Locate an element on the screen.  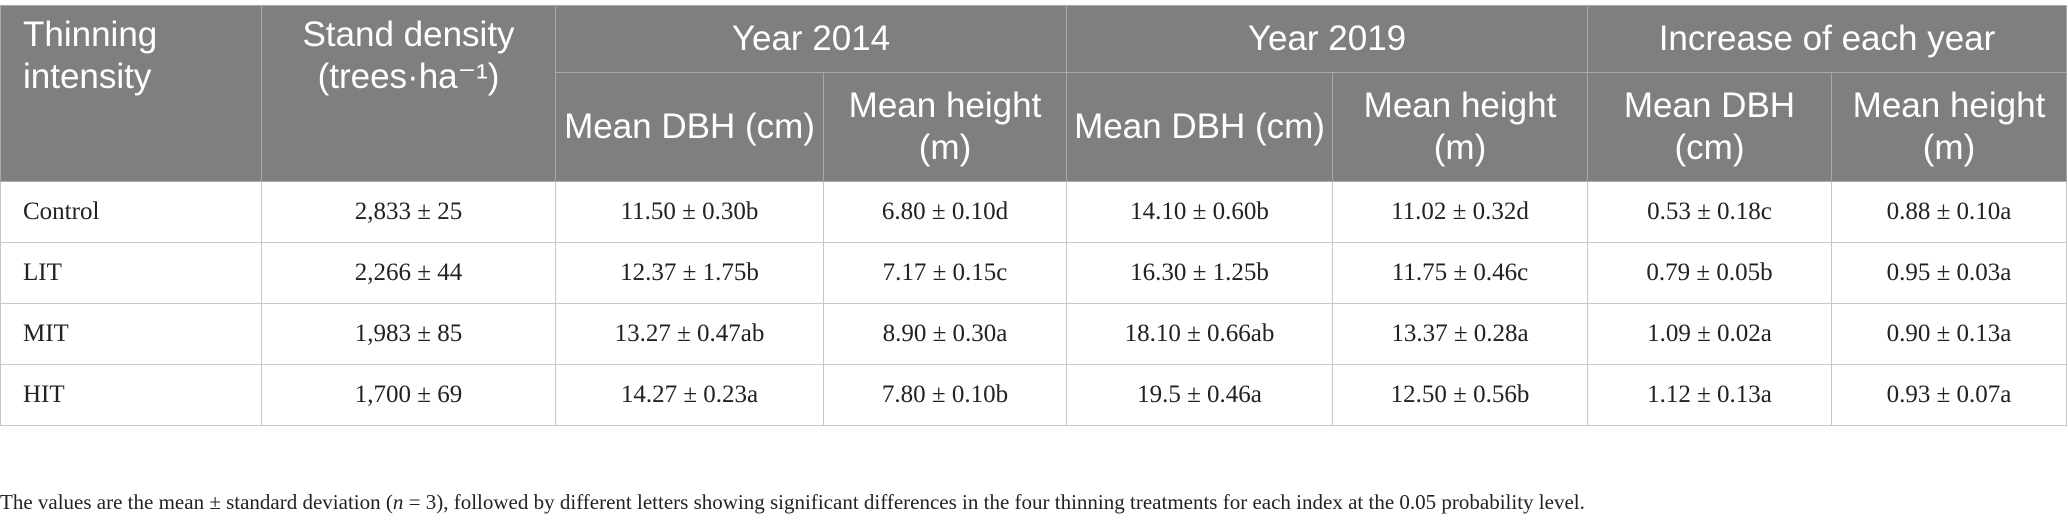
table-cell: 14.10 ± 0.60b is located at coordinates (1199, 212).